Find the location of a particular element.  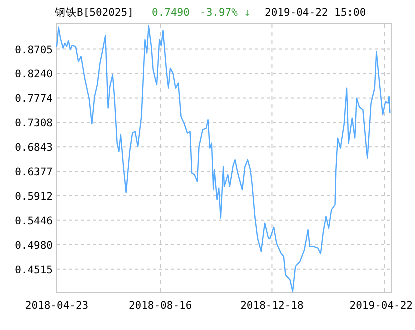

x-tick-label: 2018-12-18 is located at coordinates (272, 306).